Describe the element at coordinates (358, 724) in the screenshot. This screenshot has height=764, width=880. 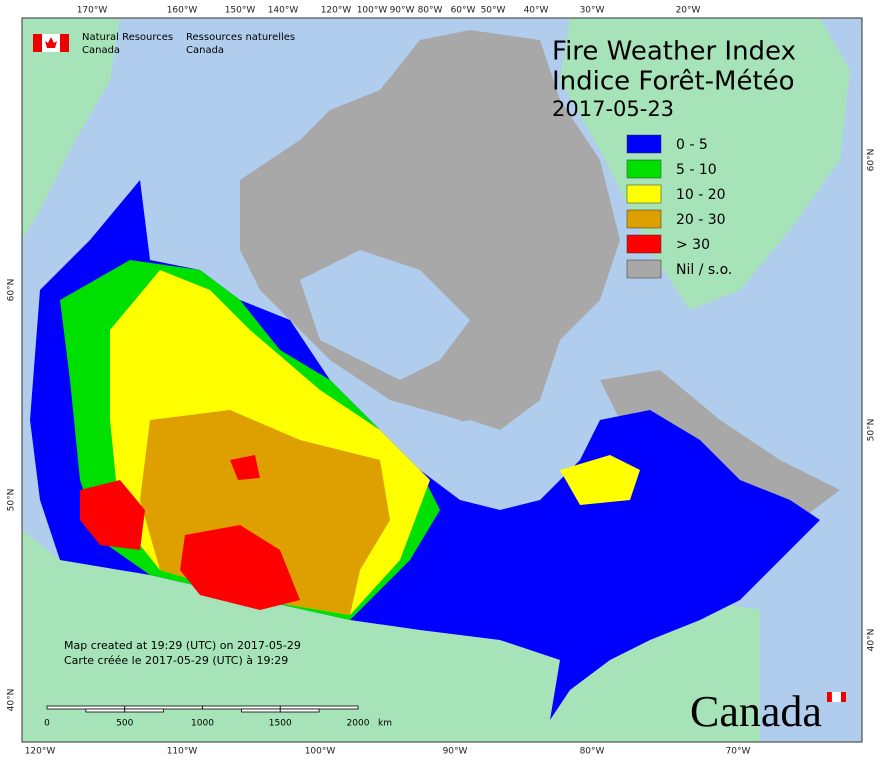
I see `scale-tick-label: 2000` at that location.